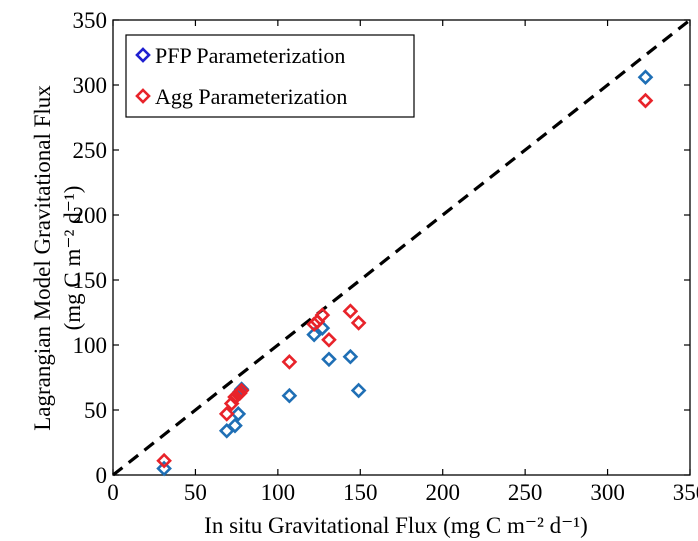 Image resolution: width=698 pixels, height=541 pixels. I want to click on legend-box, so click(270, 76).